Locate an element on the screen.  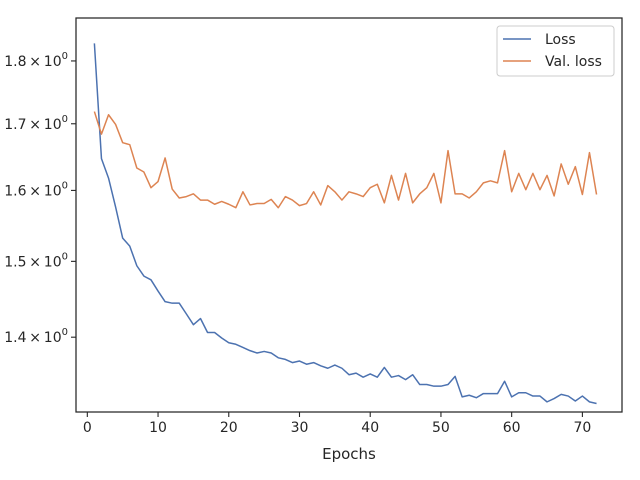
legend-label-1: Val. loss is located at coordinates (573, 62).